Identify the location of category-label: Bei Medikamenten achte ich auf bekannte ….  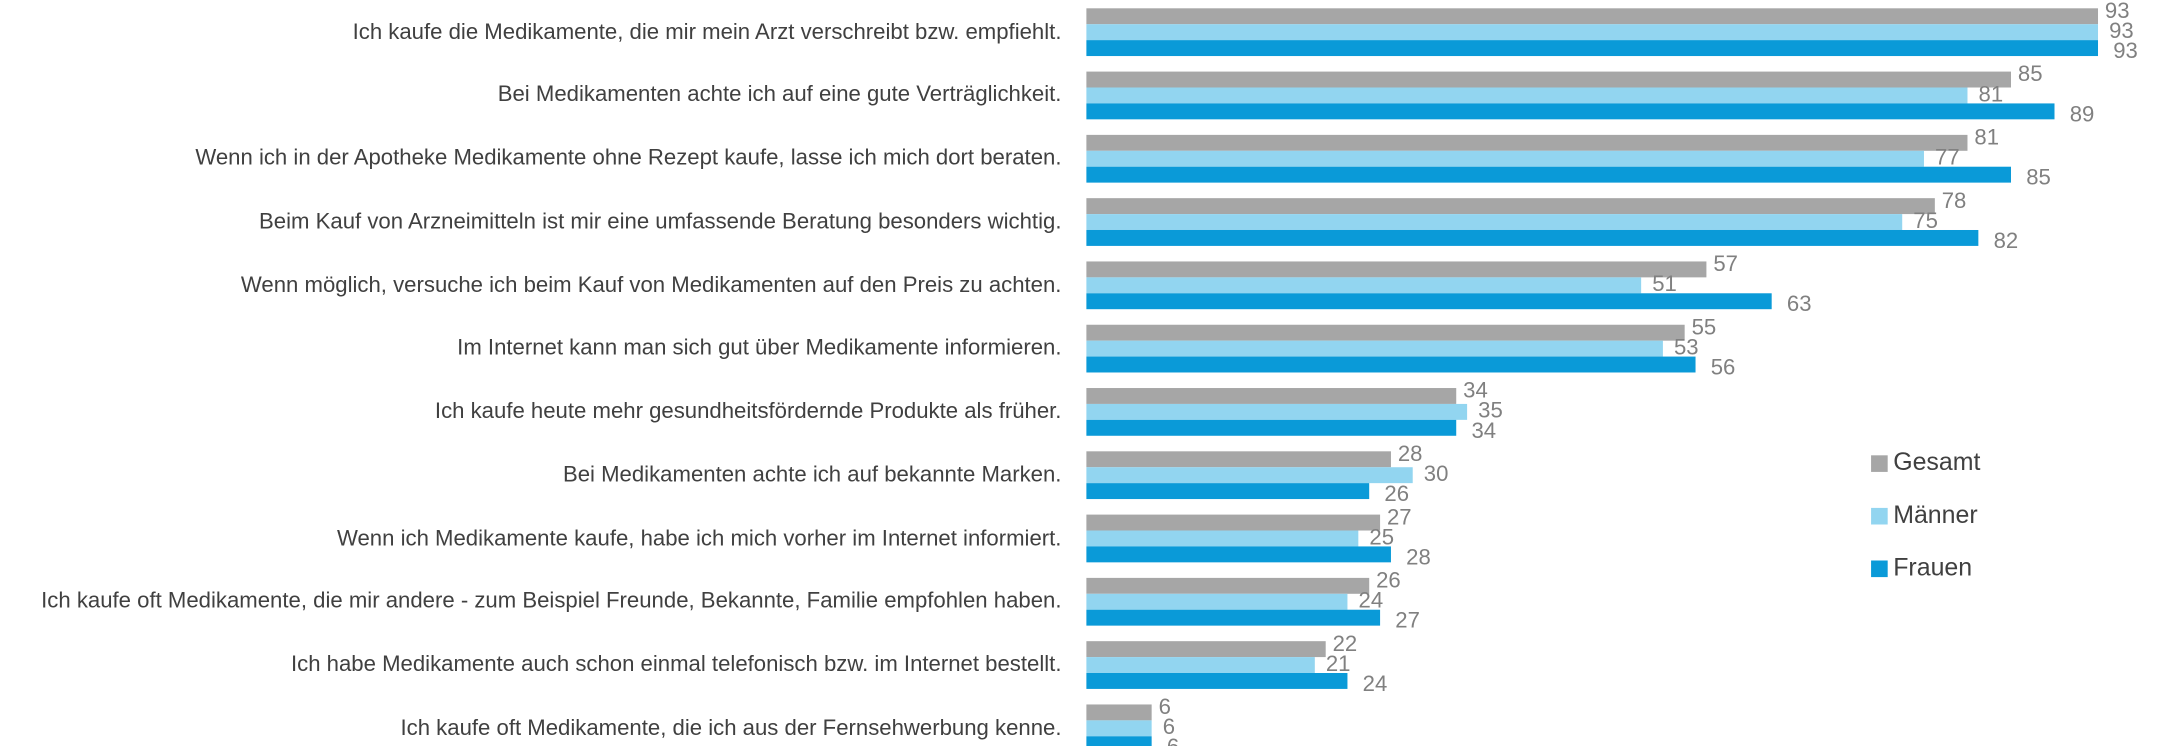
(531, 475).